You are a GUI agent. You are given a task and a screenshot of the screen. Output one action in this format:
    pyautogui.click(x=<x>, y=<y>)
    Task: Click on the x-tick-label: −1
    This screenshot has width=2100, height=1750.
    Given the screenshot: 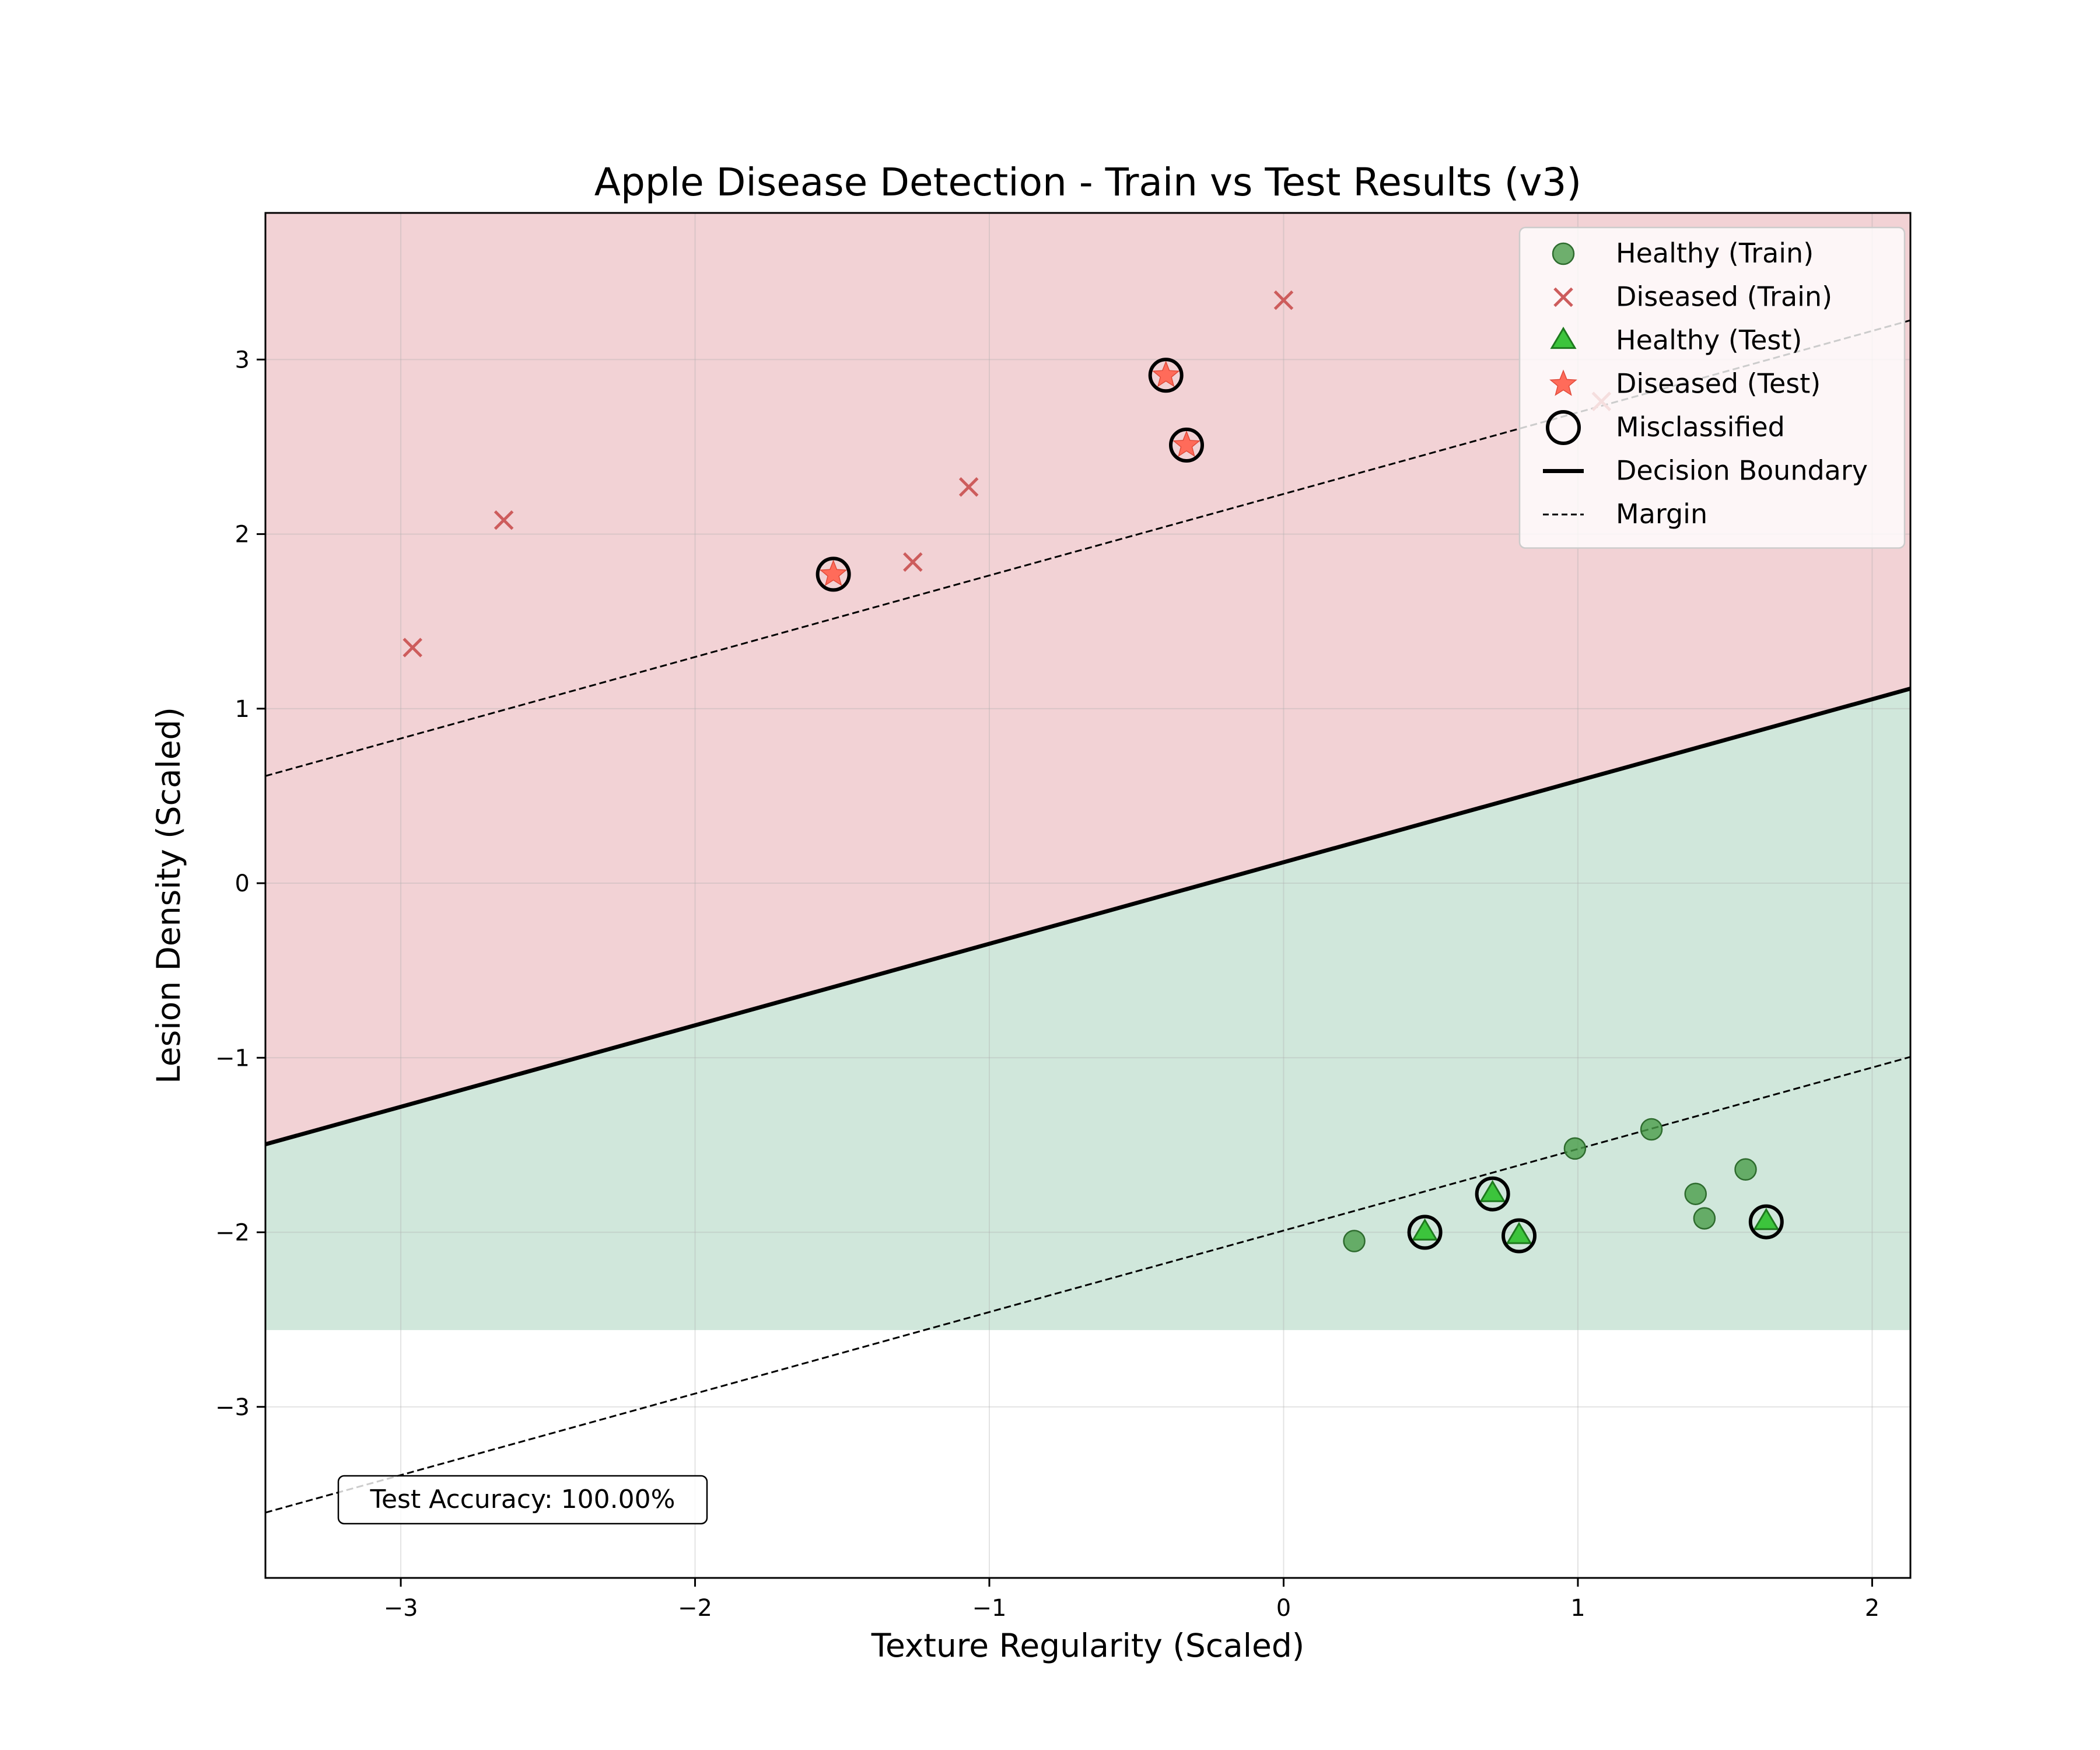 What is the action you would take?
    pyautogui.click(x=989, y=1608)
    